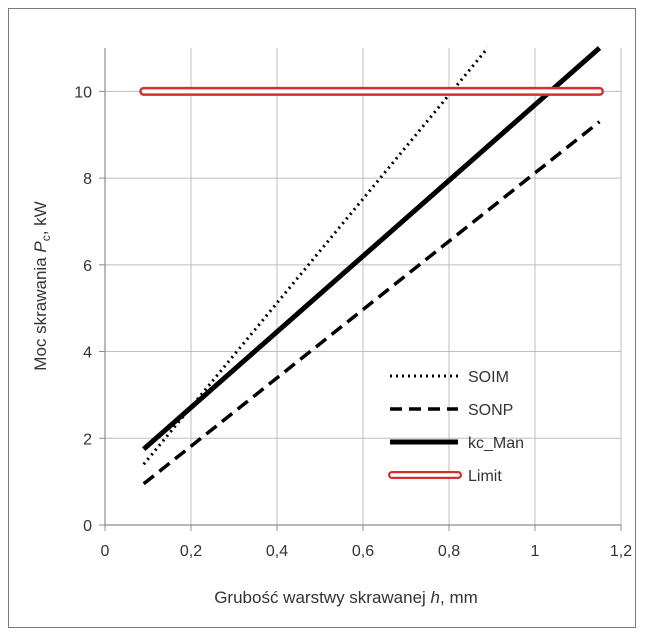 This screenshot has height=633, width=646. I want to click on legend-label-kc-man: kc_Man, so click(496, 443).